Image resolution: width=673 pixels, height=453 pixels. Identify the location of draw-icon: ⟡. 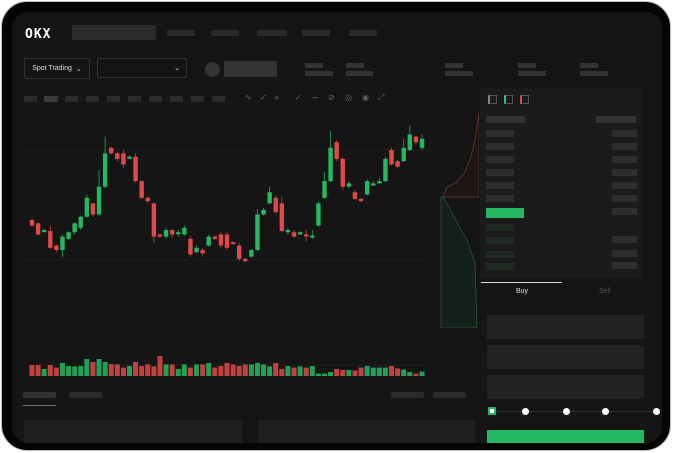
(277, 97).